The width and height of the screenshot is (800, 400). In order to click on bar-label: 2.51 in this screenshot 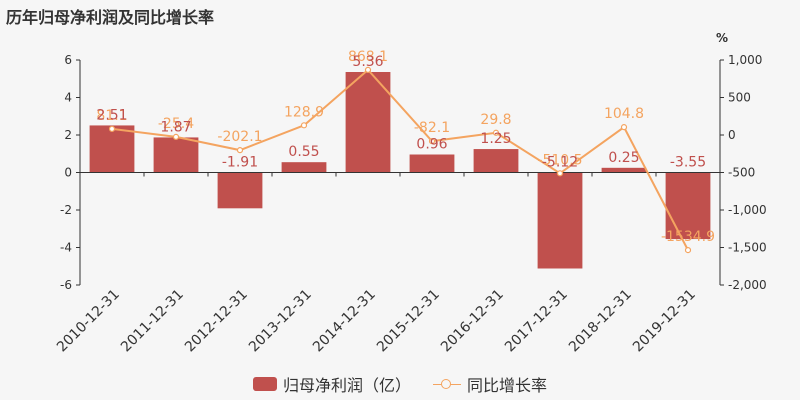, I will do `click(111, 115)`.